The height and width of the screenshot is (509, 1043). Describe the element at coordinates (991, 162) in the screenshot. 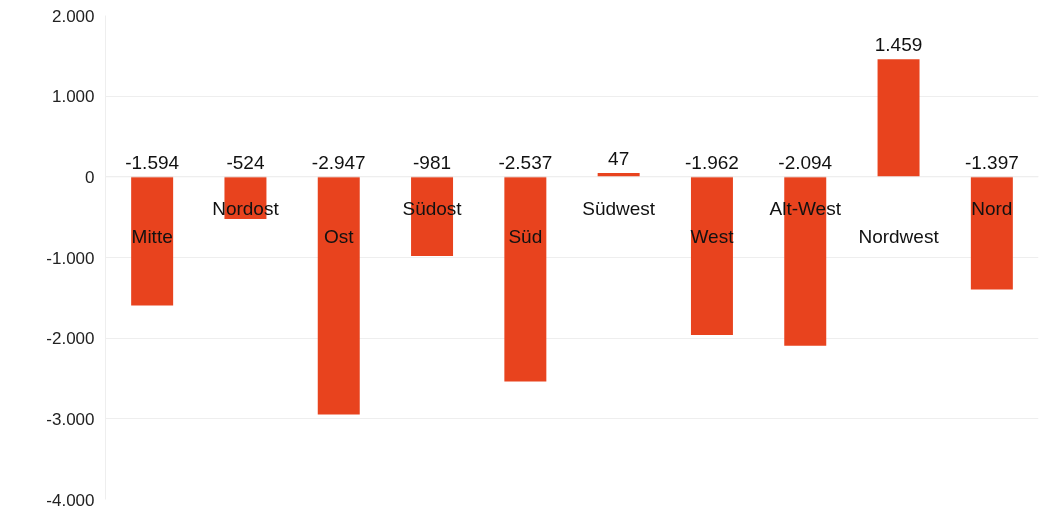

I see `data-label: -1.397` at that location.